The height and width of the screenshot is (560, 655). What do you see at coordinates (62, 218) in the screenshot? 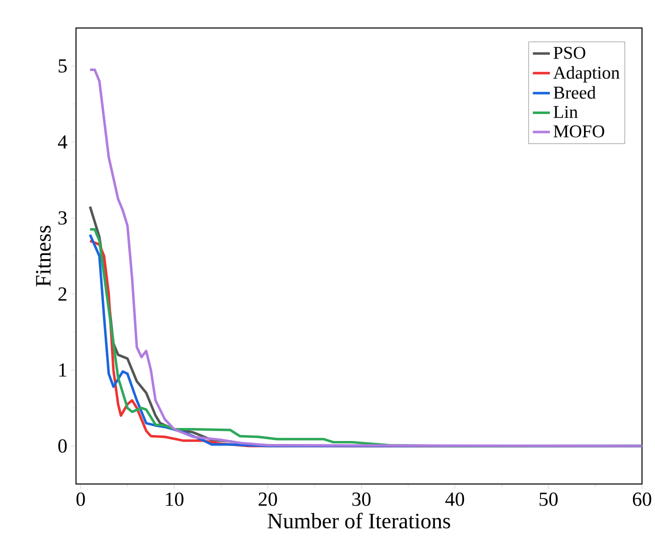
I see `y-tick-label: 3` at bounding box center [62, 218].